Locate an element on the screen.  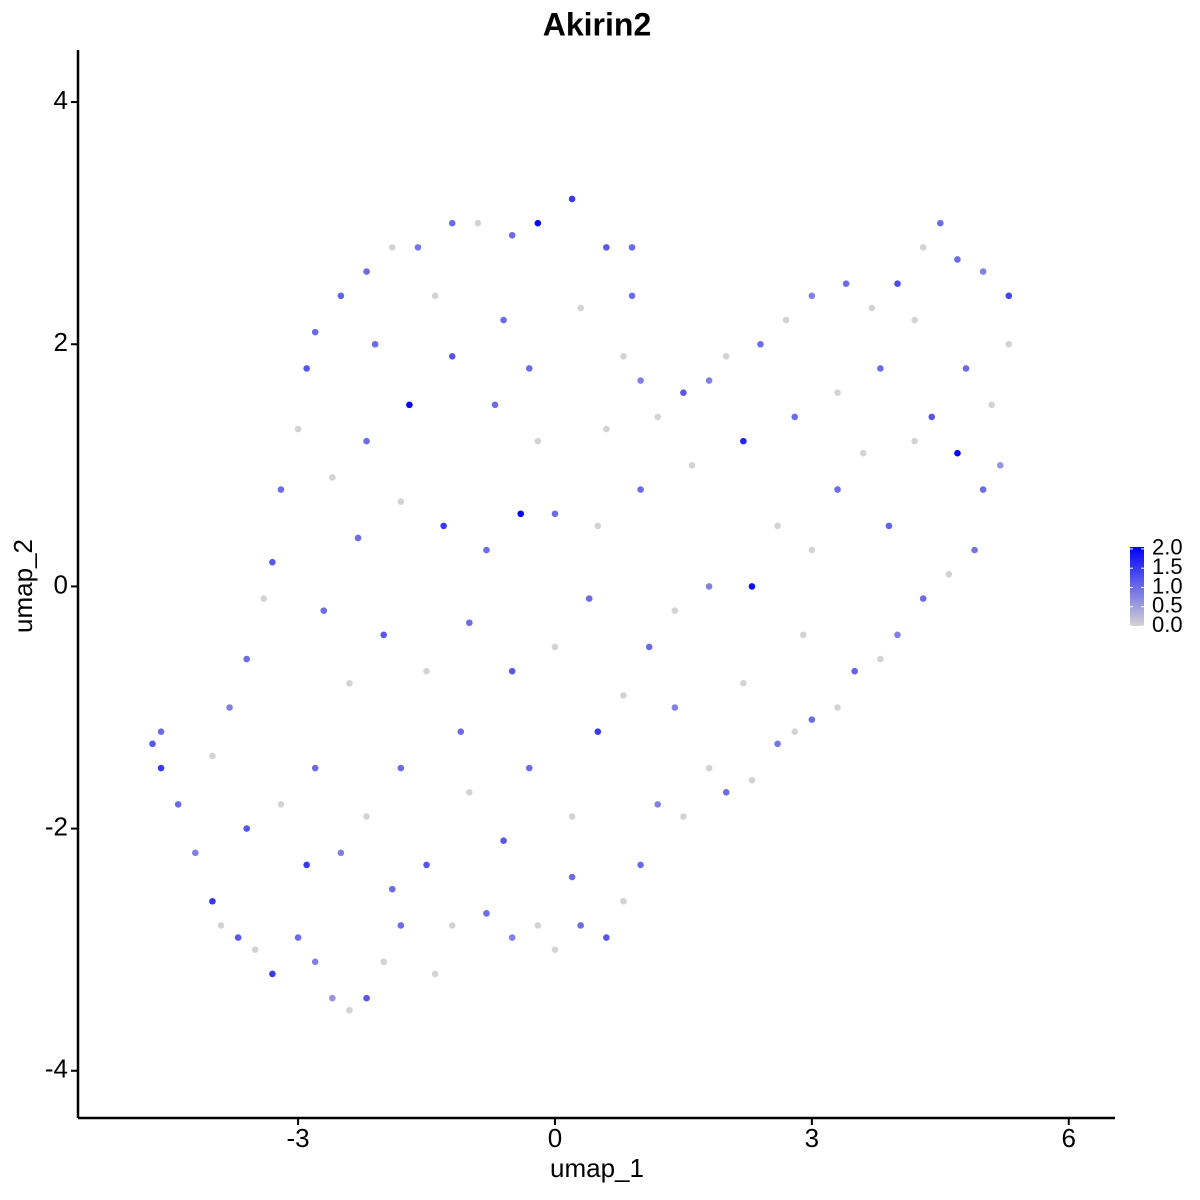
colorbar-tick-label: 0.5 is located at coordinates (1167, 605).